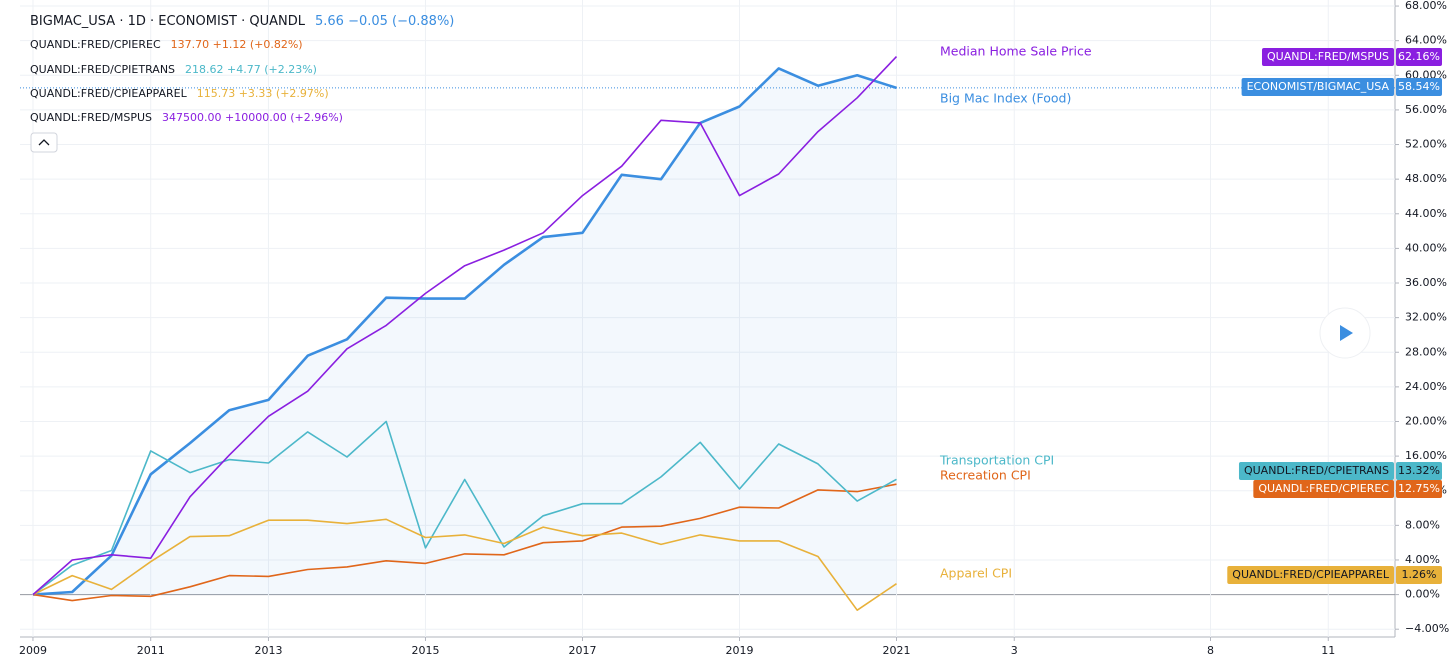 This screenshot has height=672, width=1456. Describe the element at coordinates (985, 475) in the screenshot. I see `series-annotation: Recreation CPI` at that location.